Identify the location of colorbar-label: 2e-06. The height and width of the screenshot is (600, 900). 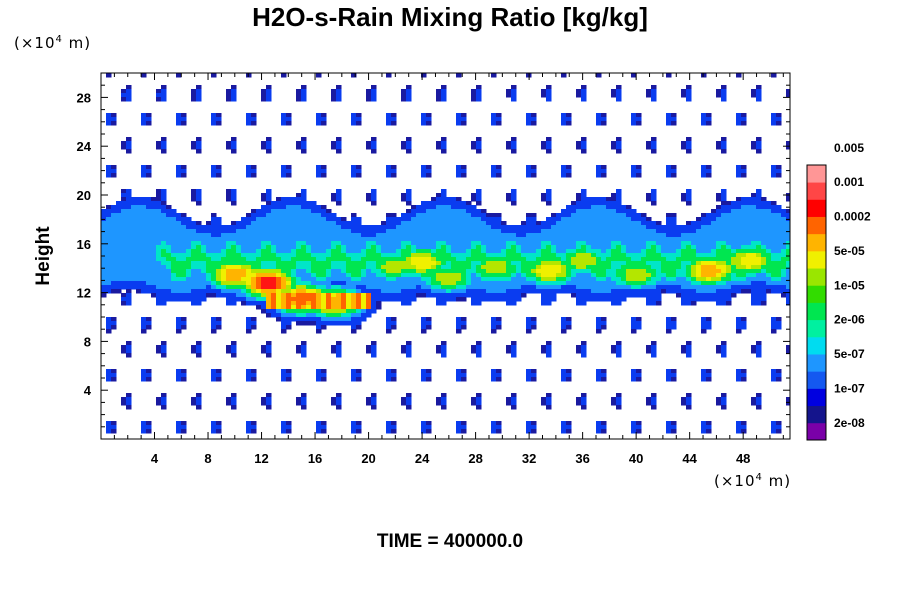
(849, 320).